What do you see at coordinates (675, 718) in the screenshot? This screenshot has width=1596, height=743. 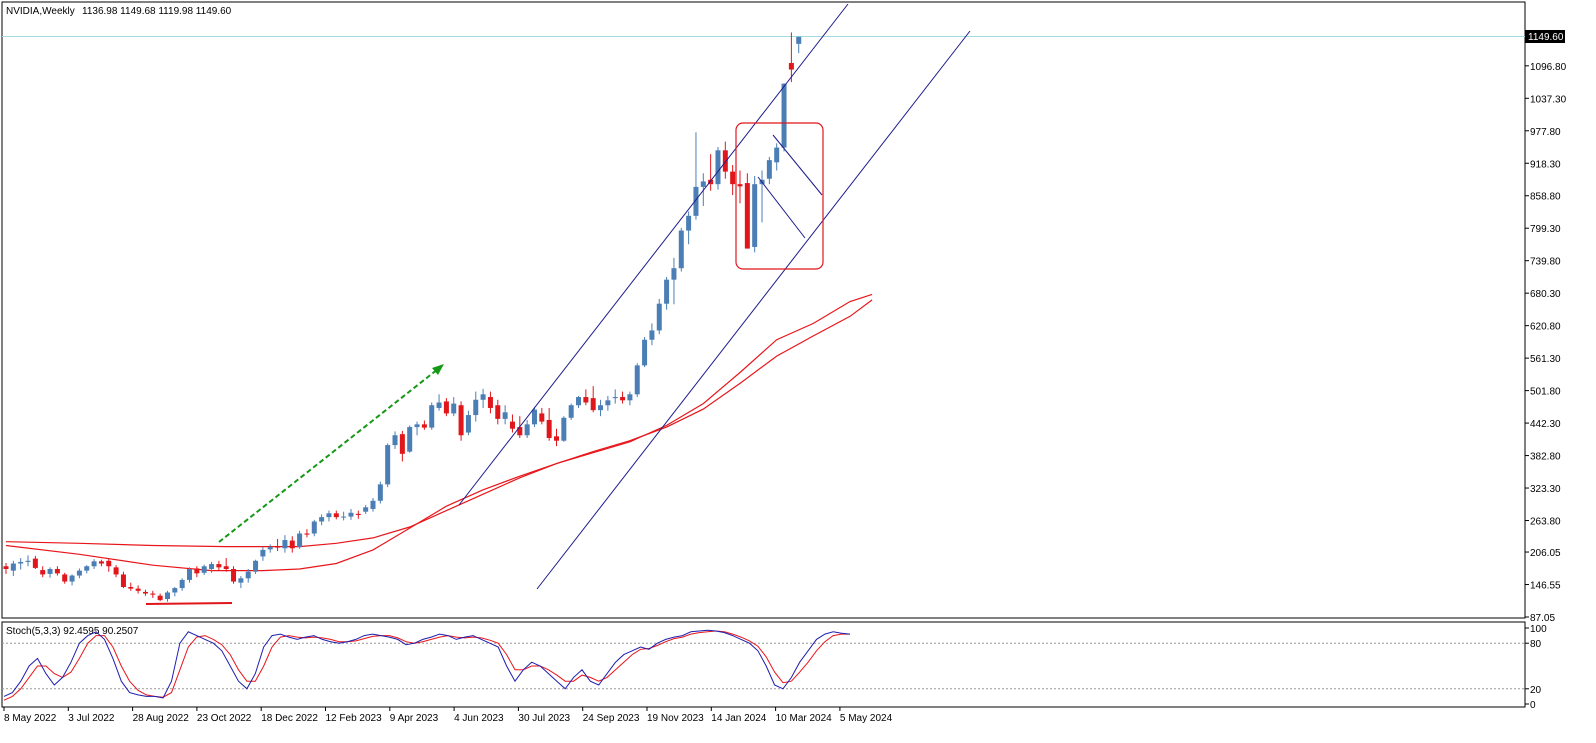 I see `time-tick-label: 19 Nov 2023` at bounding box center [675, 718].